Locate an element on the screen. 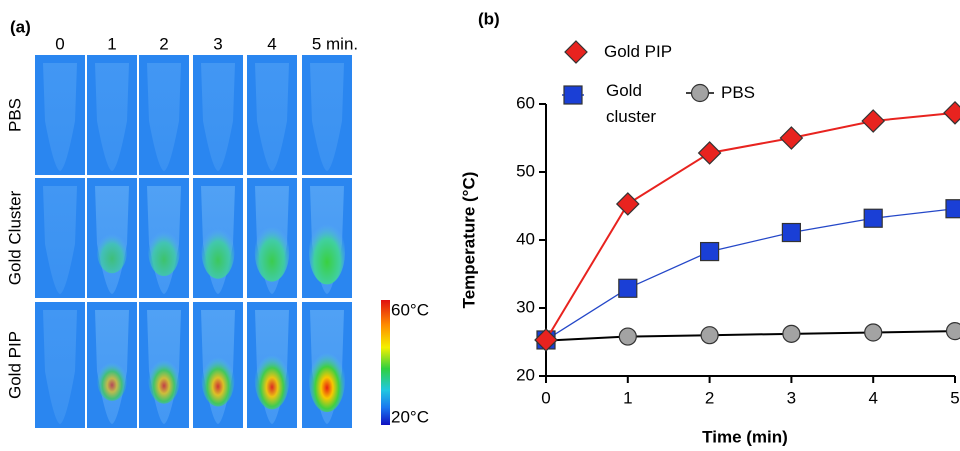  x-tick-label: 5 is located at coordinates (954, 397).